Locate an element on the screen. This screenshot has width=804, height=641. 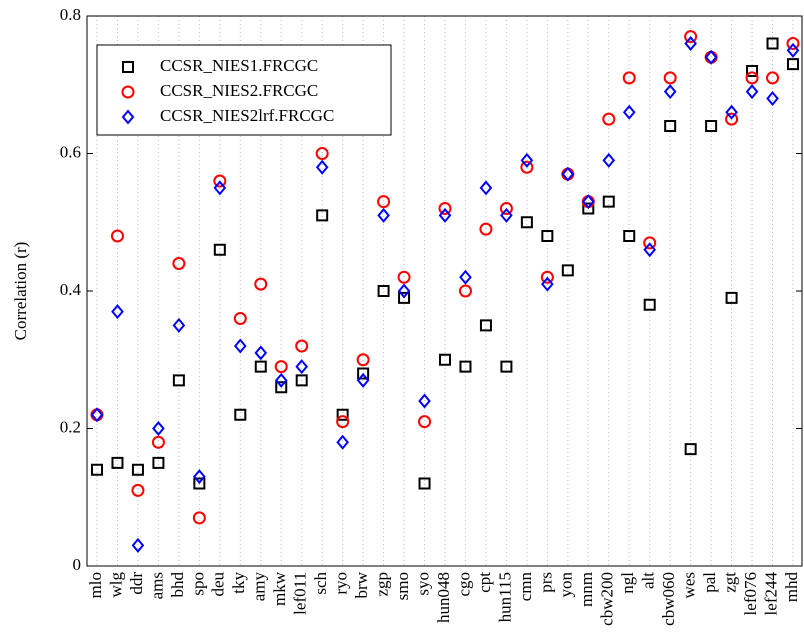
x-tick-label: tky is located at coordinates (238, 583).